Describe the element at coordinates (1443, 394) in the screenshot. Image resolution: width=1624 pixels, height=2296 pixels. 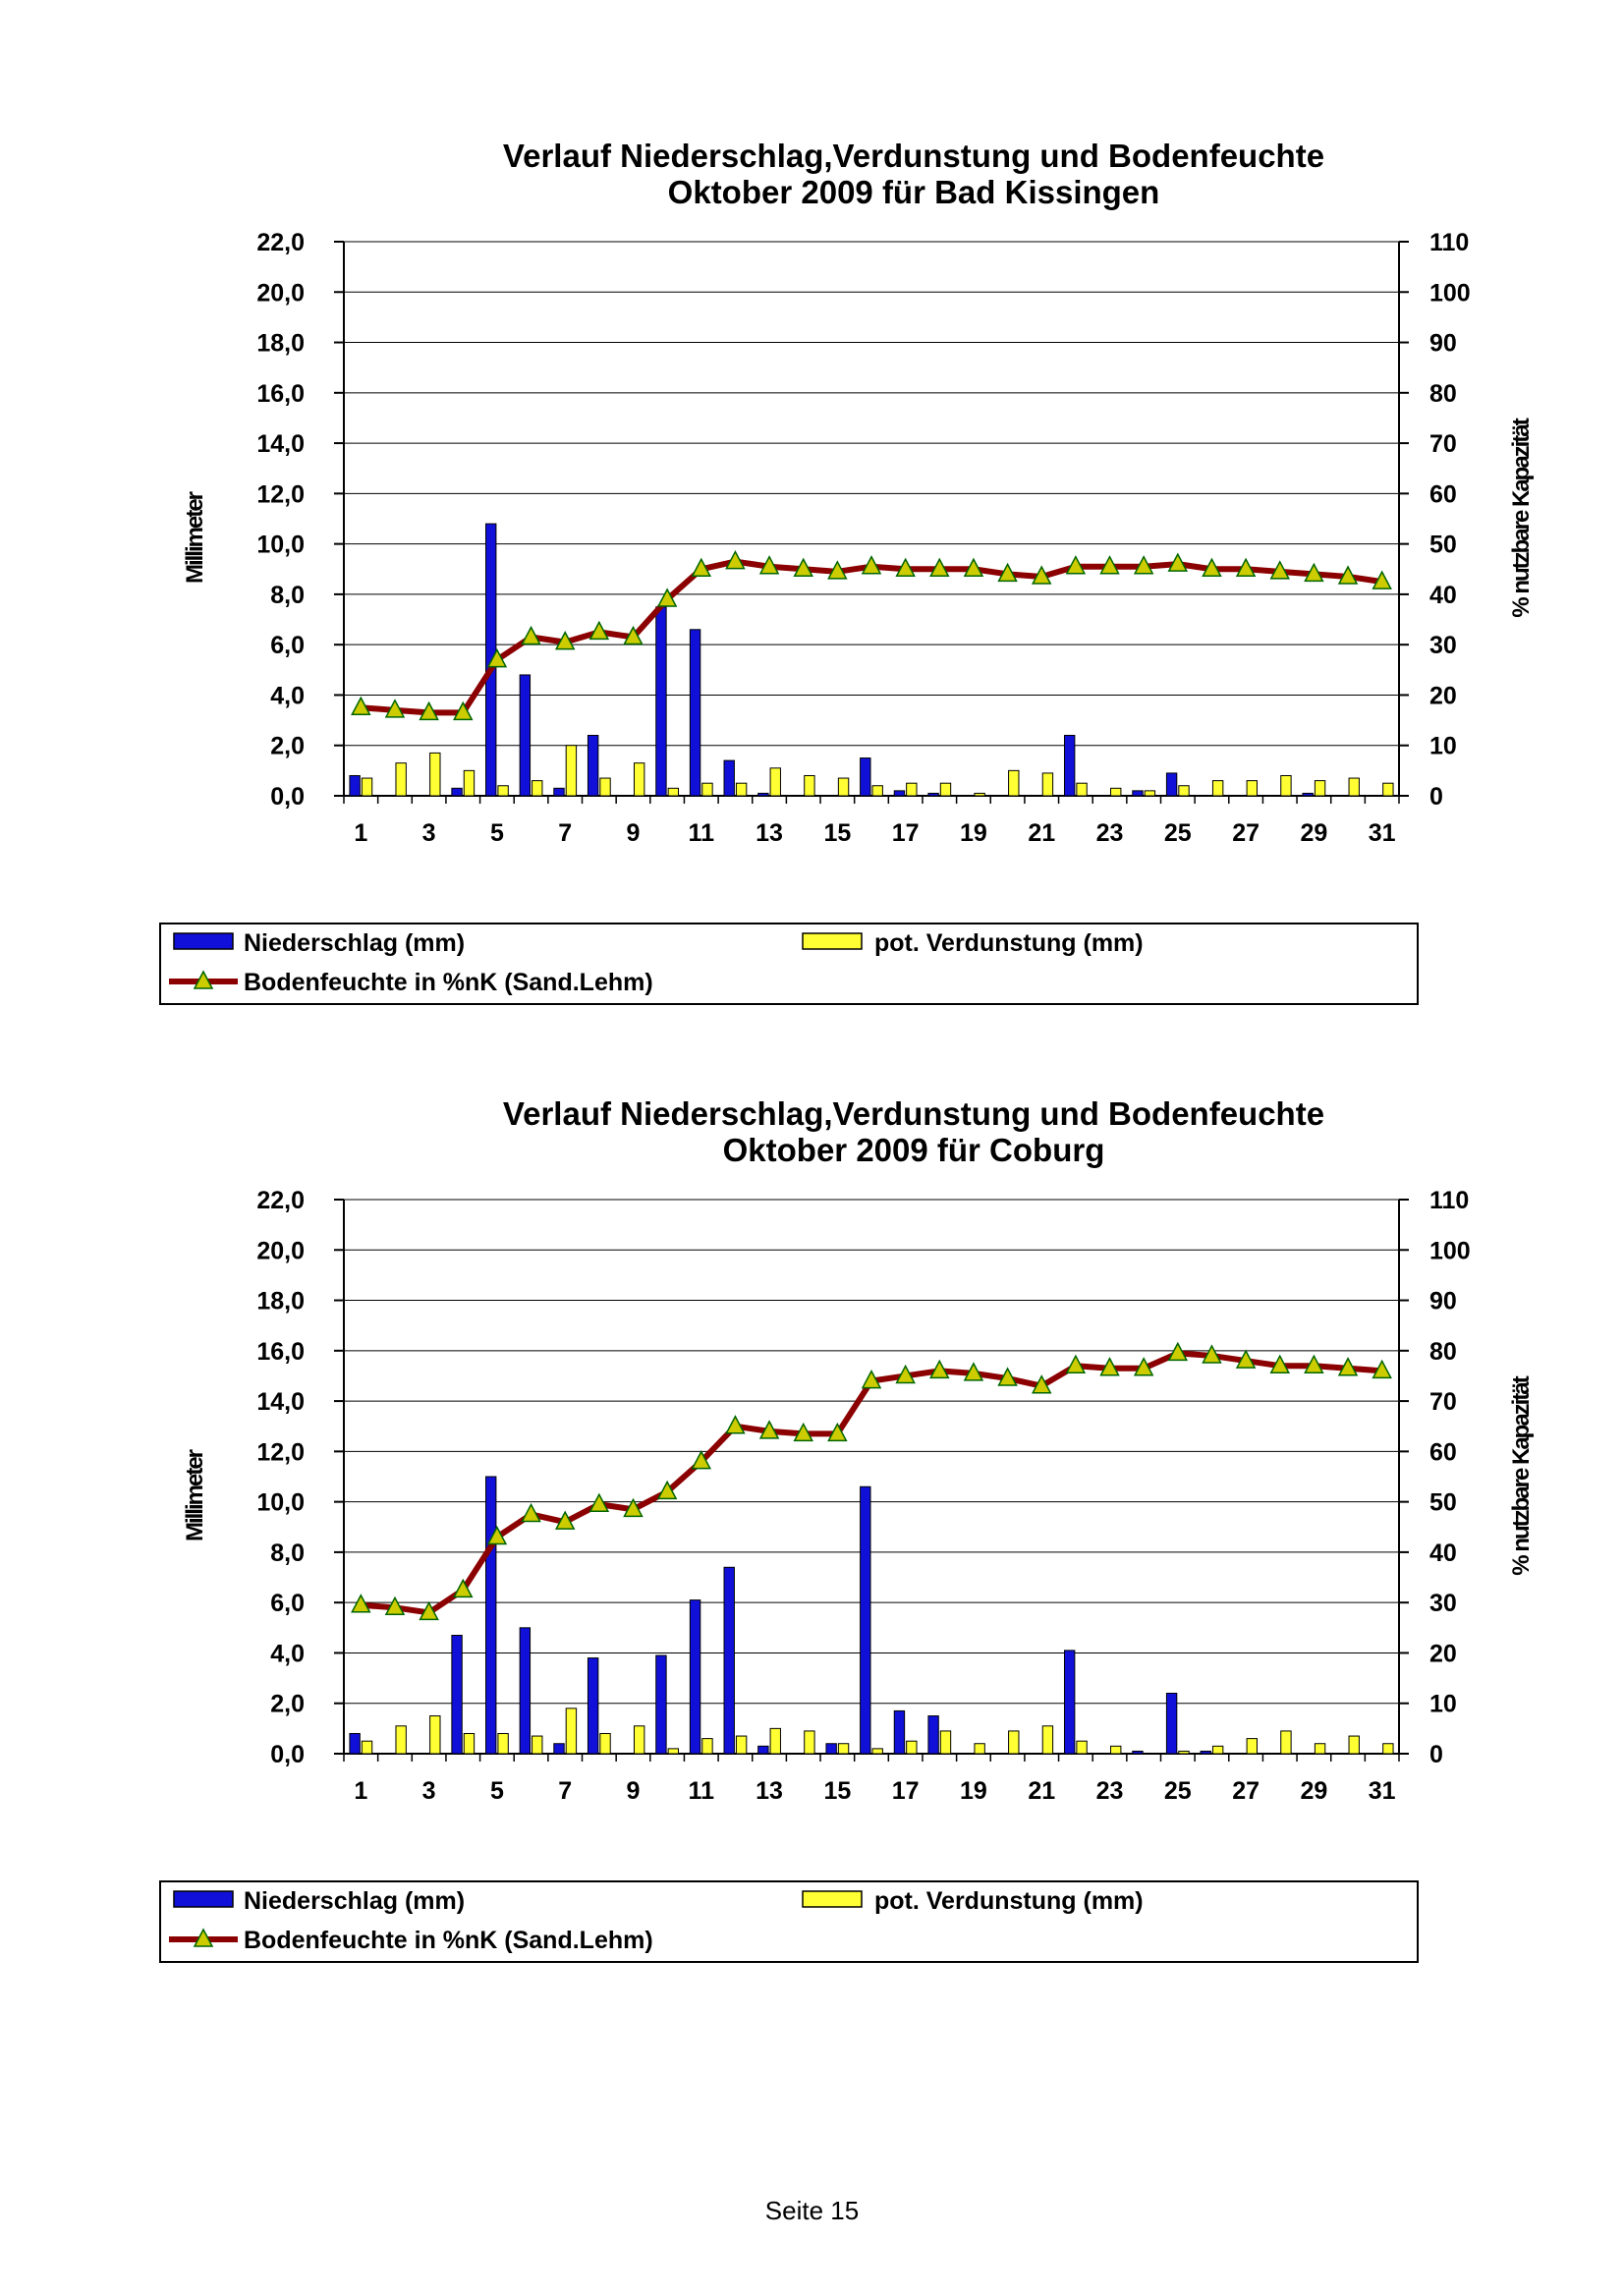
I see `y2-tick-label: 80` at that location.